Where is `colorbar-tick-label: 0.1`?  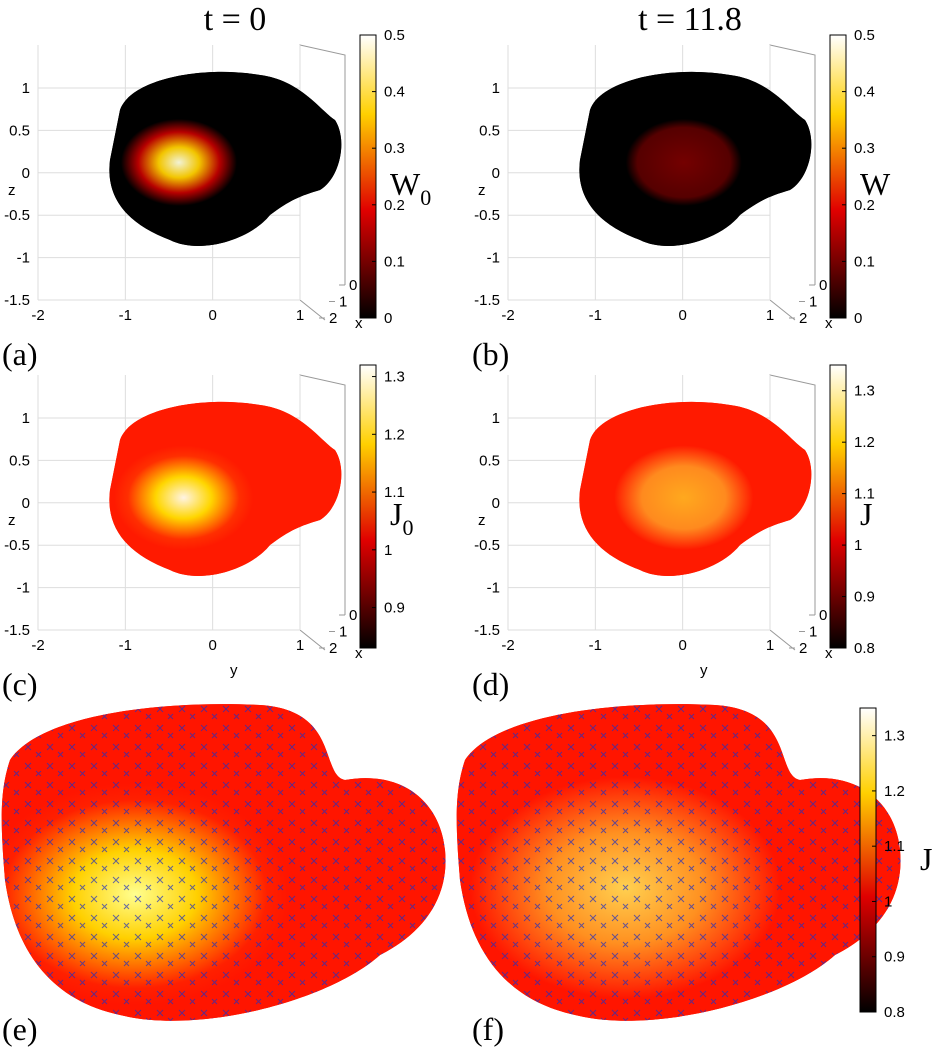
colorbar-tick-label: 0.1 is located at coordinates (864, 261).